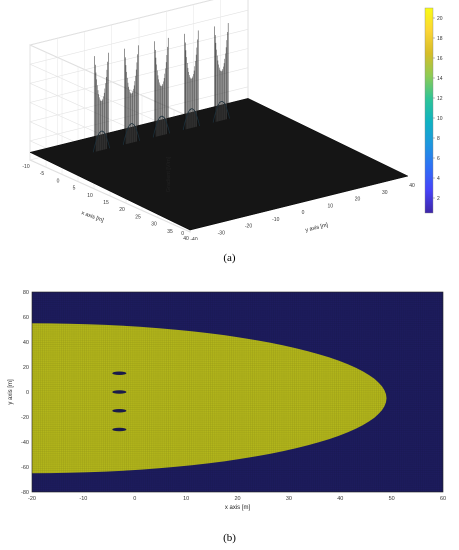 The height and width of the screenshot is (550, 459). I want to click on colorbar-tick-label: 12, so click(440, 99).